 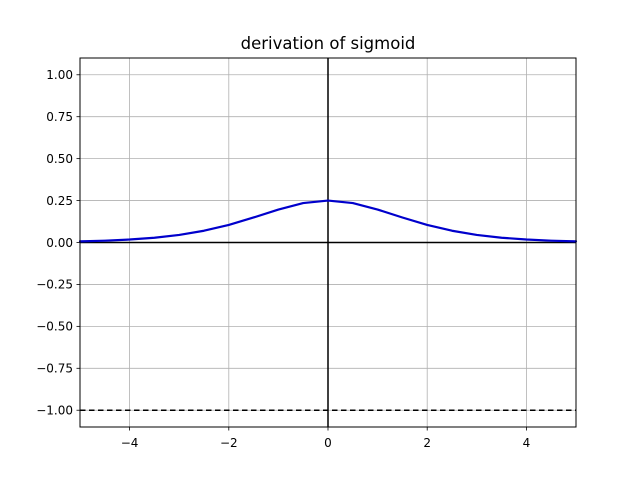 What do you see at coordinates (54, 327) in the screenshot?
I see `y-tick-label: −0.50` at bounding box center [54, 327].